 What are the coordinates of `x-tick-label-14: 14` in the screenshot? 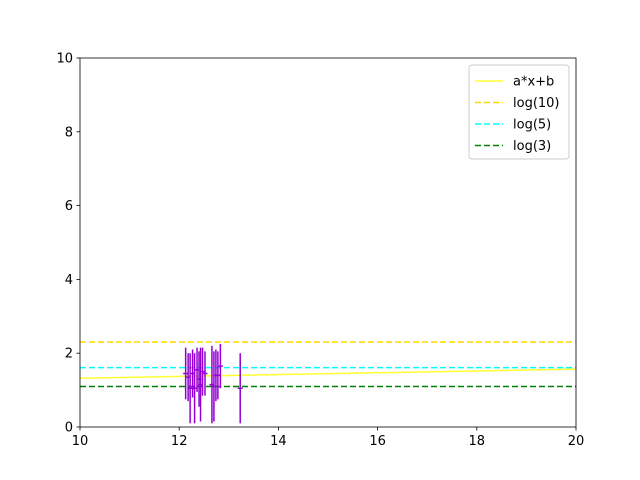 It's located at (278, 441).